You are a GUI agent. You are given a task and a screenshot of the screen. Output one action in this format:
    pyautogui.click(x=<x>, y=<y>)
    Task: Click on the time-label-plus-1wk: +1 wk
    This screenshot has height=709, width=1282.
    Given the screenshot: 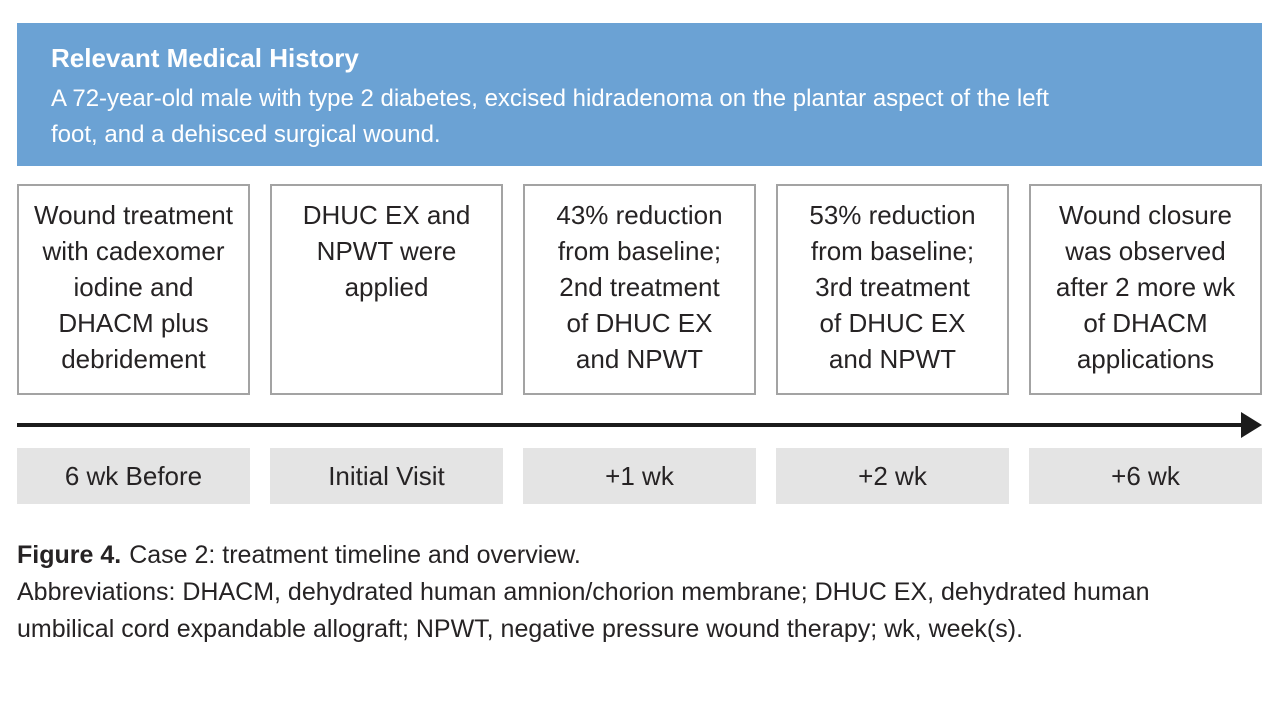 What is the action you would take?
    pyautogui.click(x=639, y=476)
    